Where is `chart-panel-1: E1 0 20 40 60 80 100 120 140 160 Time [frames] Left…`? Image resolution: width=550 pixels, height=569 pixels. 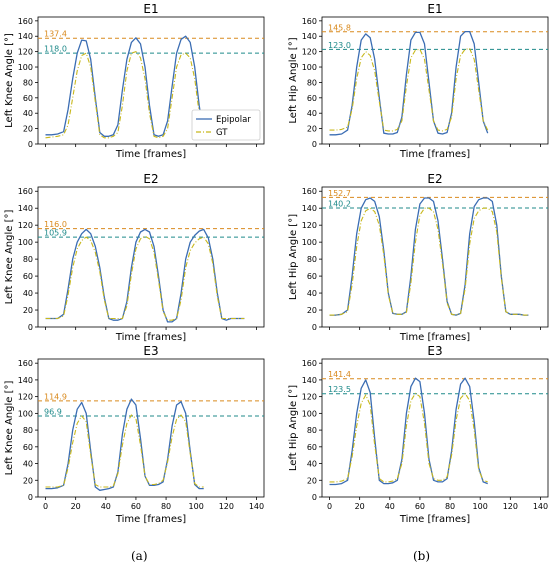
chart-panel-1: E1 0 20 40 60 80 100 120 140 160 Time [frames] Left… is located at coordinates (134, 81).